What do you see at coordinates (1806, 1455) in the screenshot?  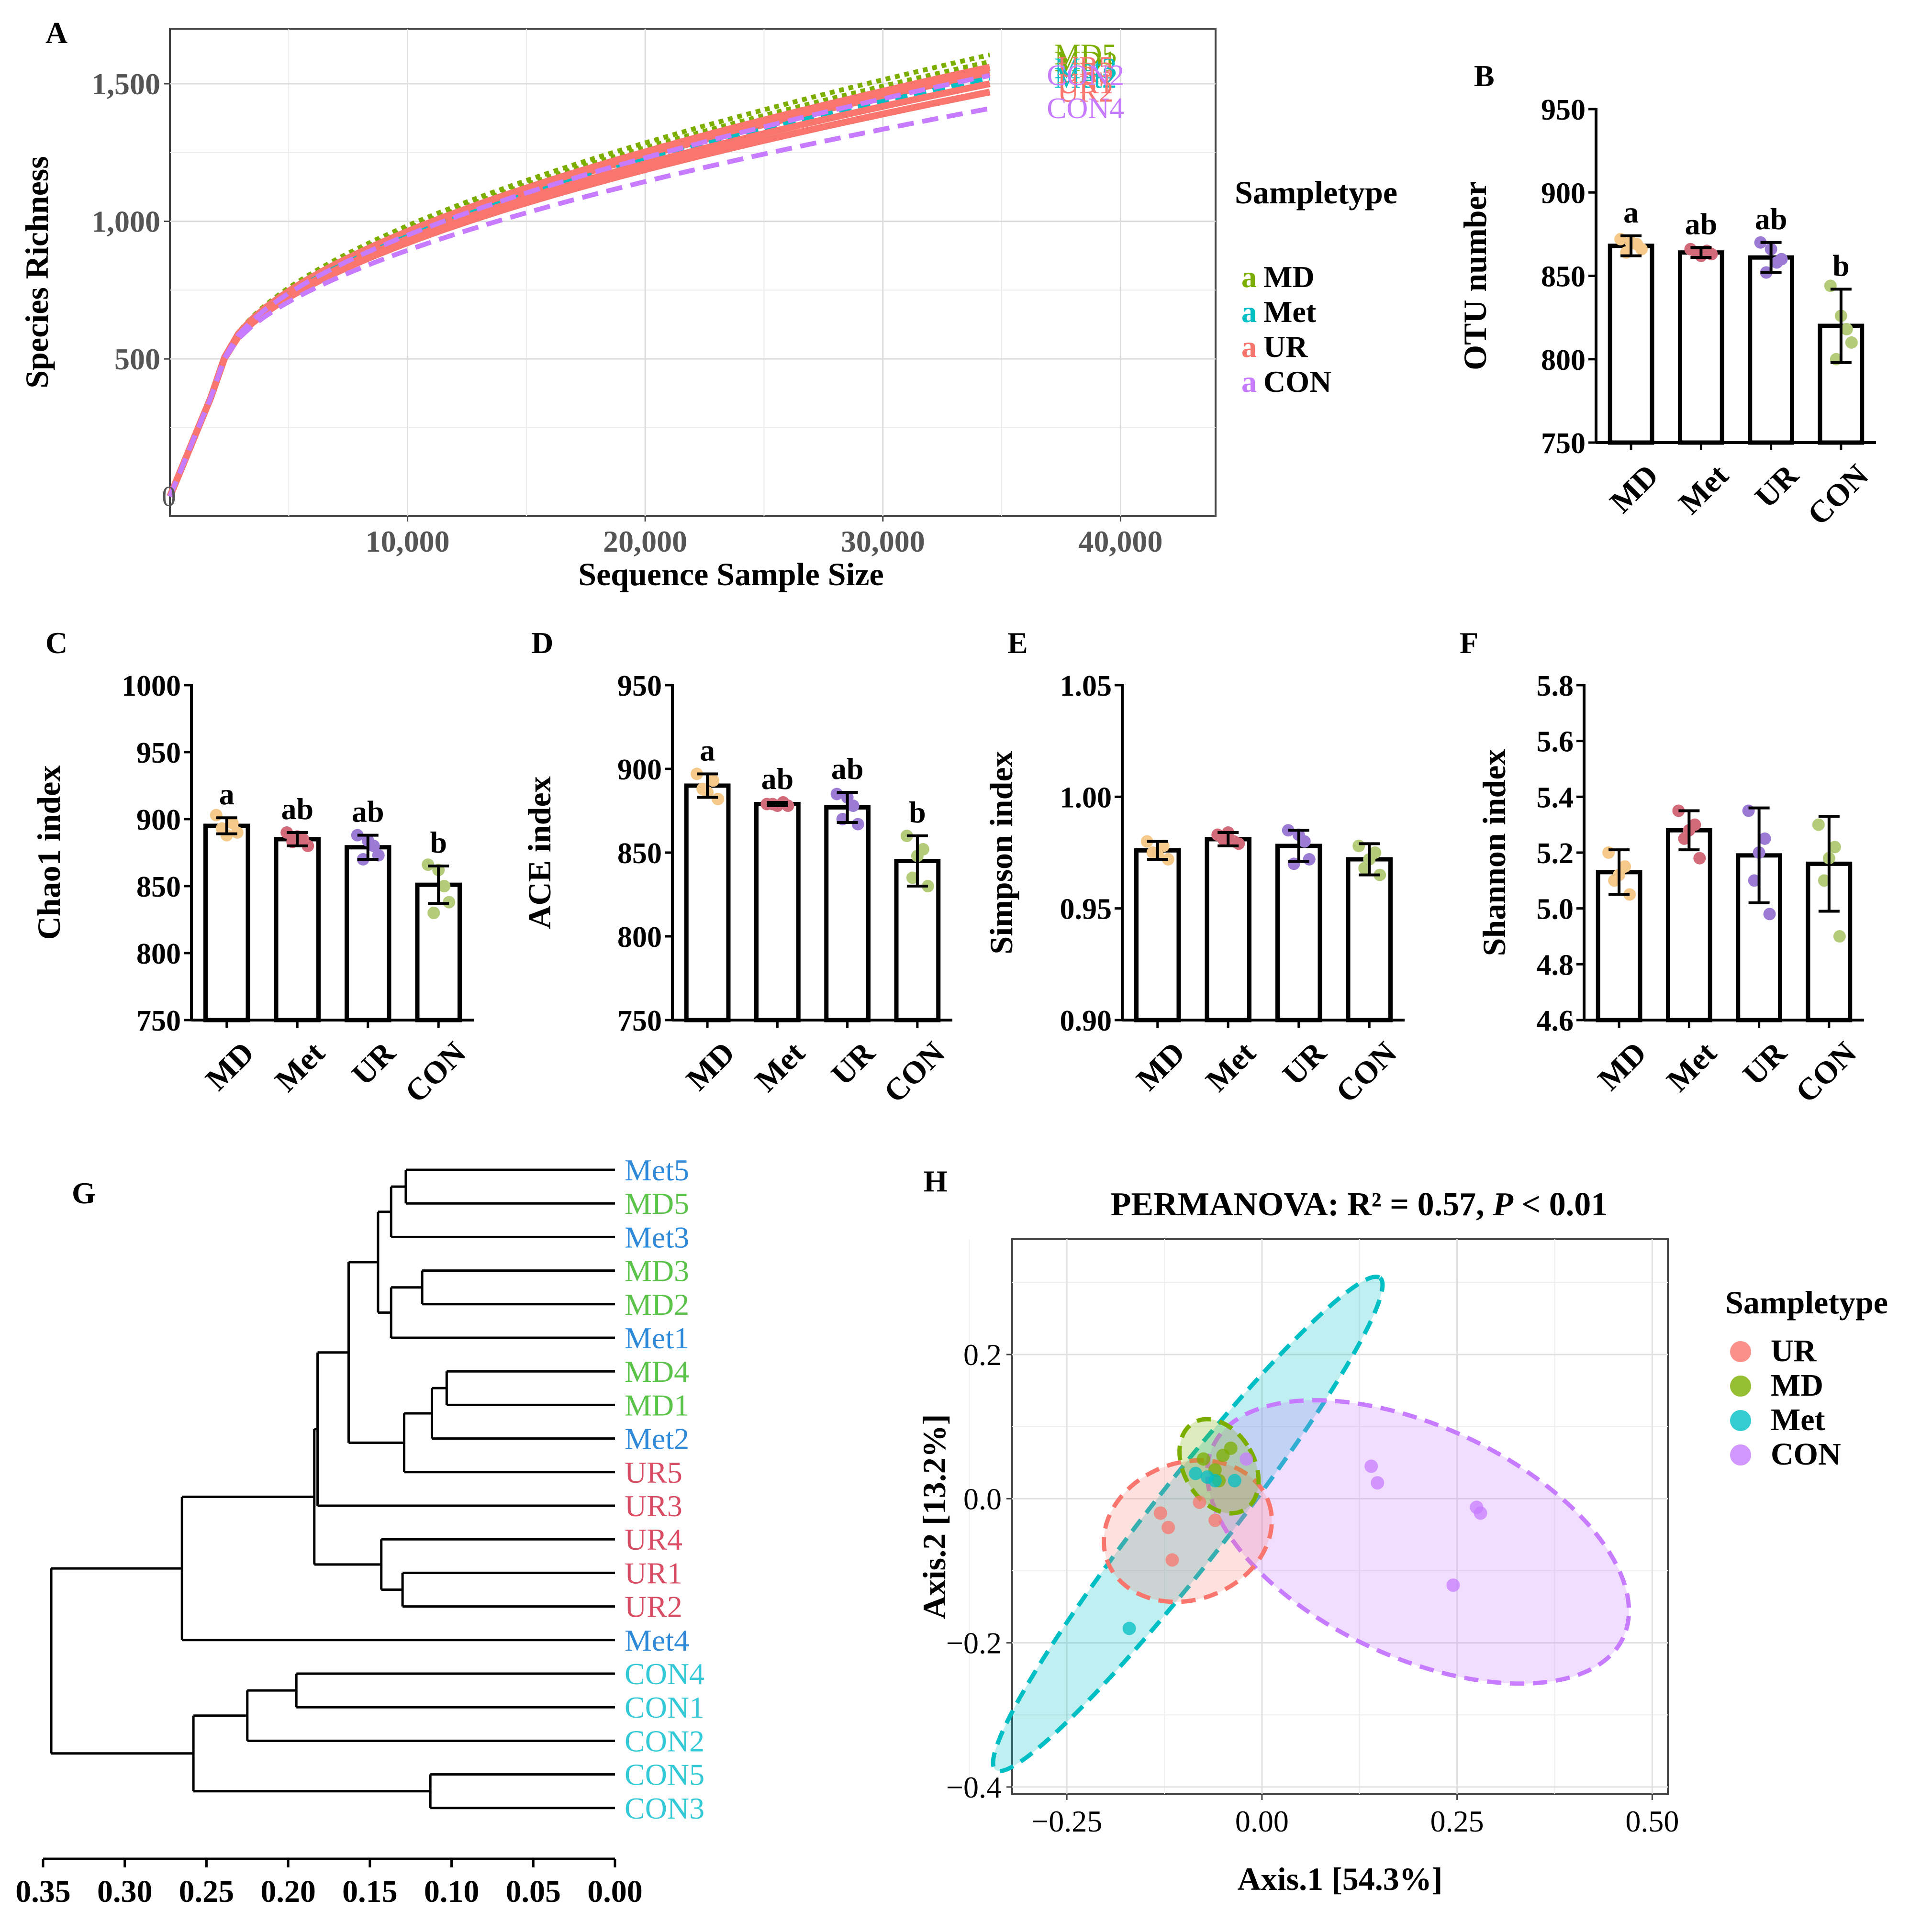 I see `legend-label-con: CON` at bounding box center [1806, 1455].